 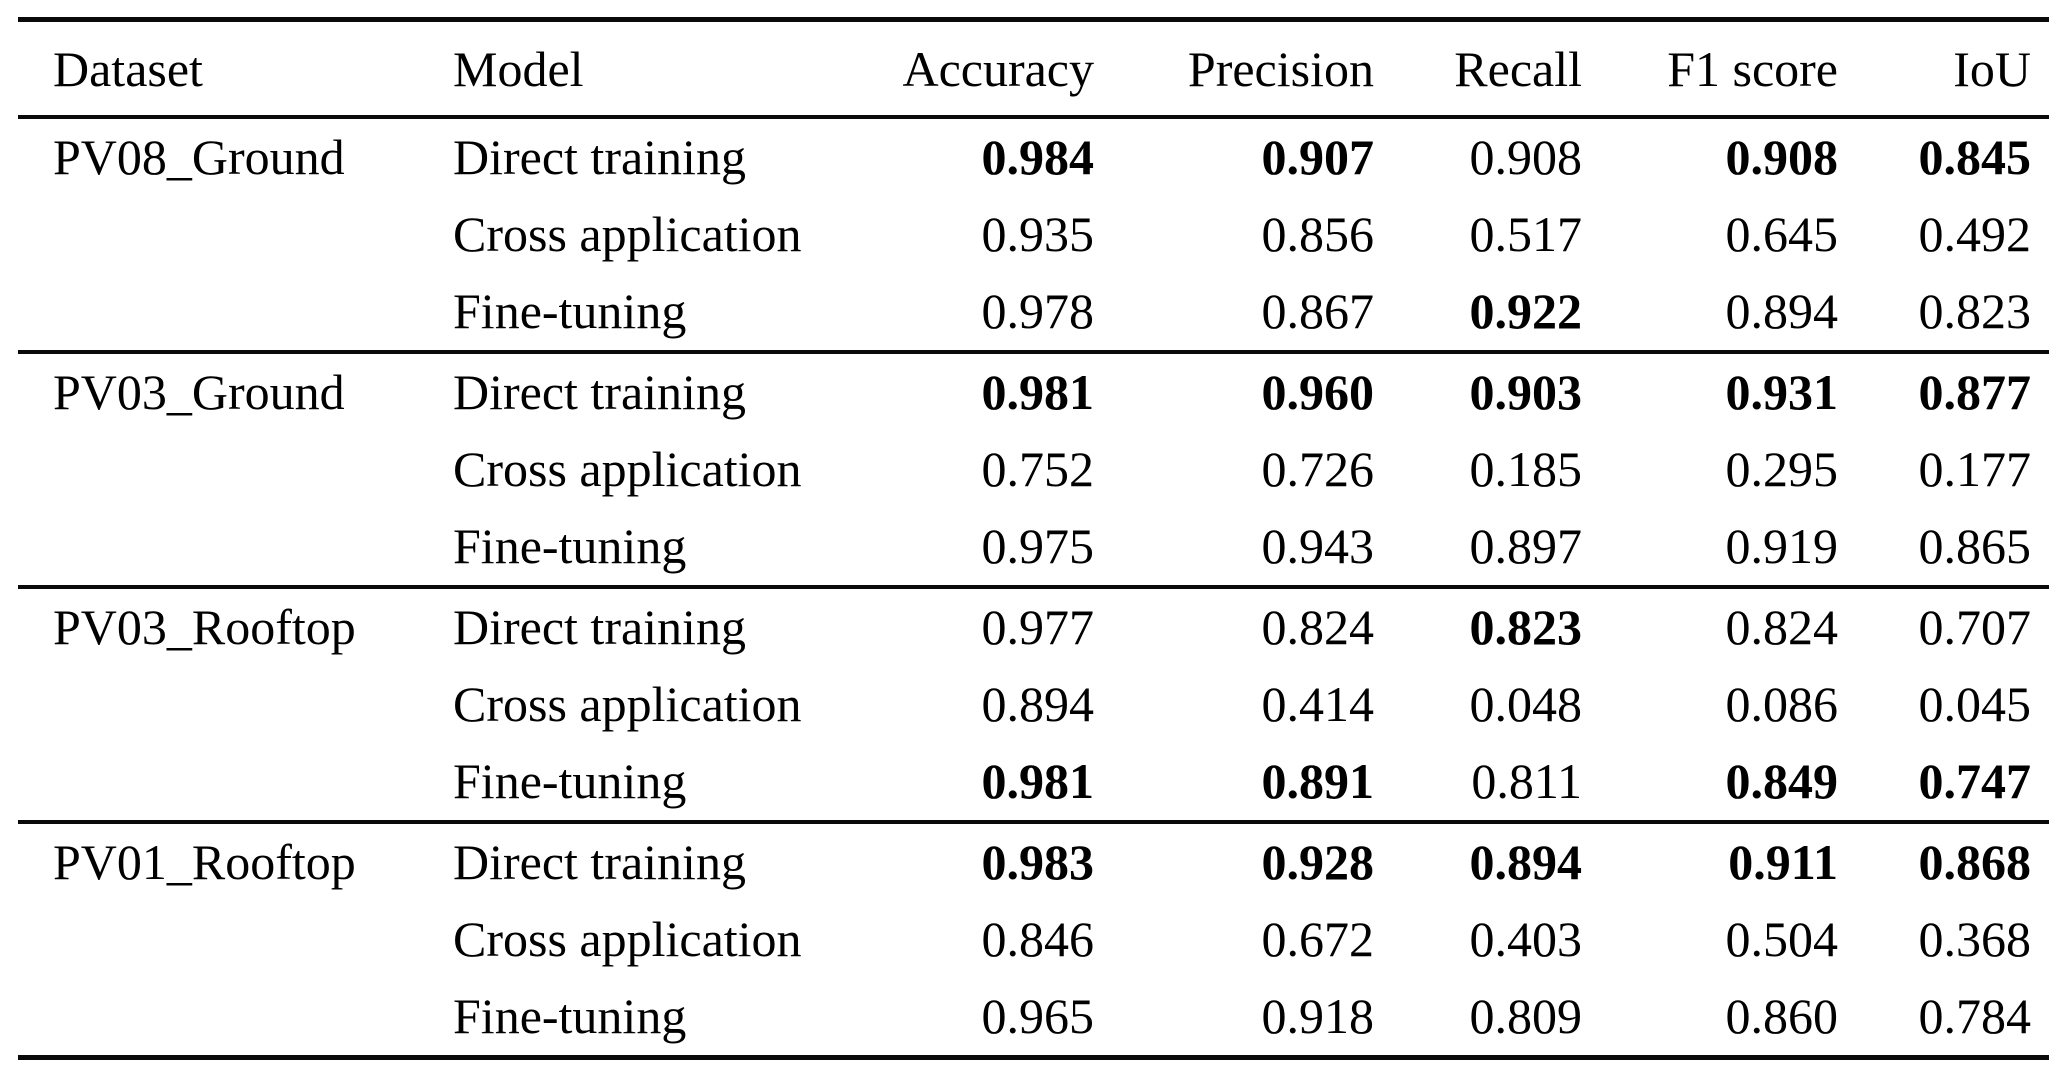 I want to click on table-row: Fine-tuning 0.981 0.891 0.811 0.849 0.747, so click(x=1033, y=782).